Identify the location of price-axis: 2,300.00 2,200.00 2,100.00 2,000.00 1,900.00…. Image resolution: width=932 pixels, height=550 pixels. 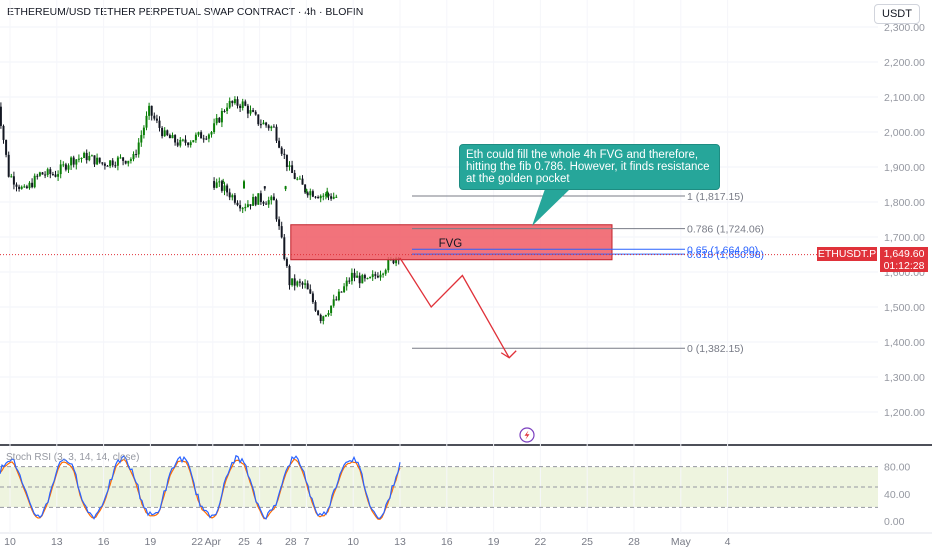
(904, 220).